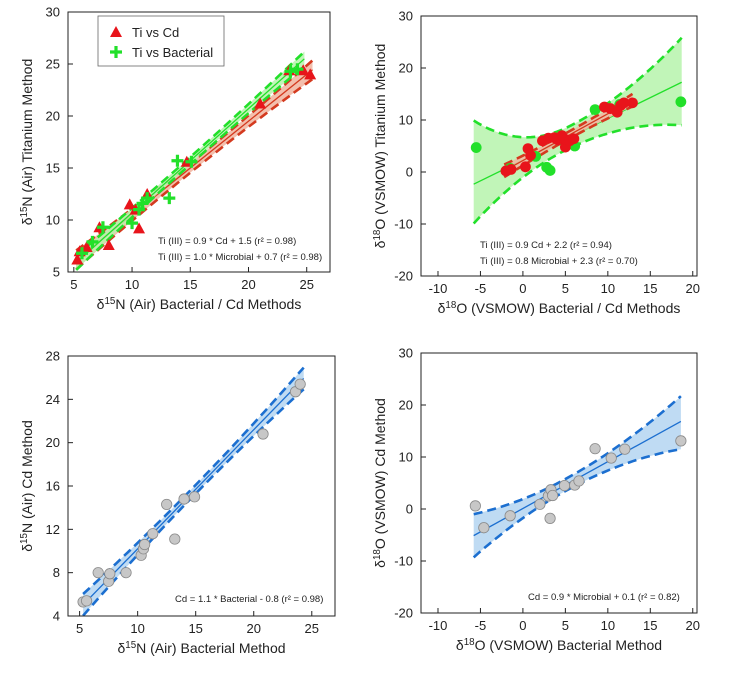  I want to click on y-tick-label: 5, so click(56, 272).